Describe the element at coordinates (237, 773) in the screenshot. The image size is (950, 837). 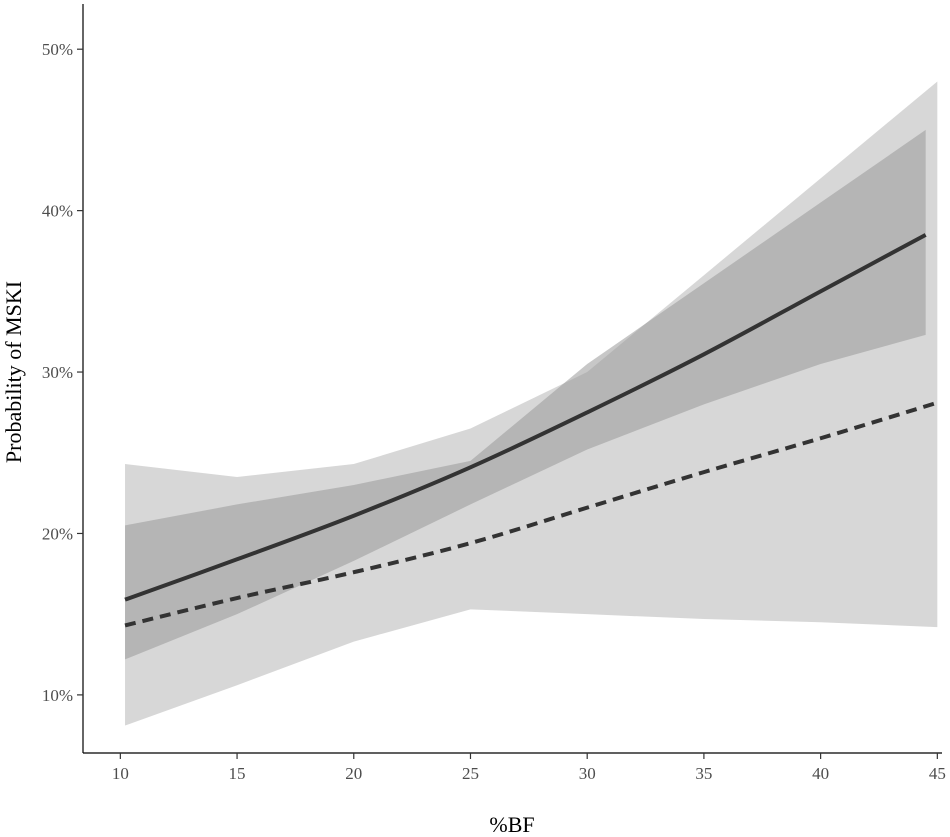
I see `x-tick-label: 15` at that location.